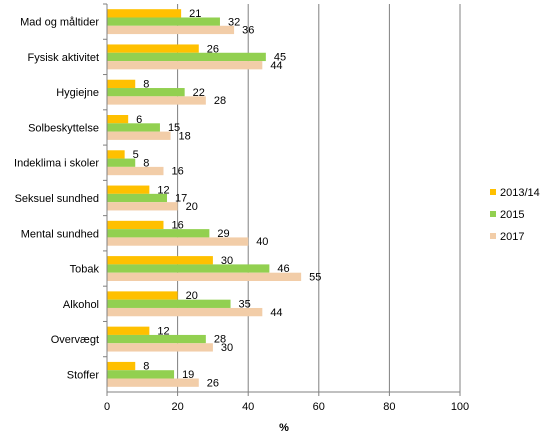  What do you see at coordinates (56, 164) in the screenshot?
I see `category-label: Indeklima i skoler` at bounding box center [56, 164].